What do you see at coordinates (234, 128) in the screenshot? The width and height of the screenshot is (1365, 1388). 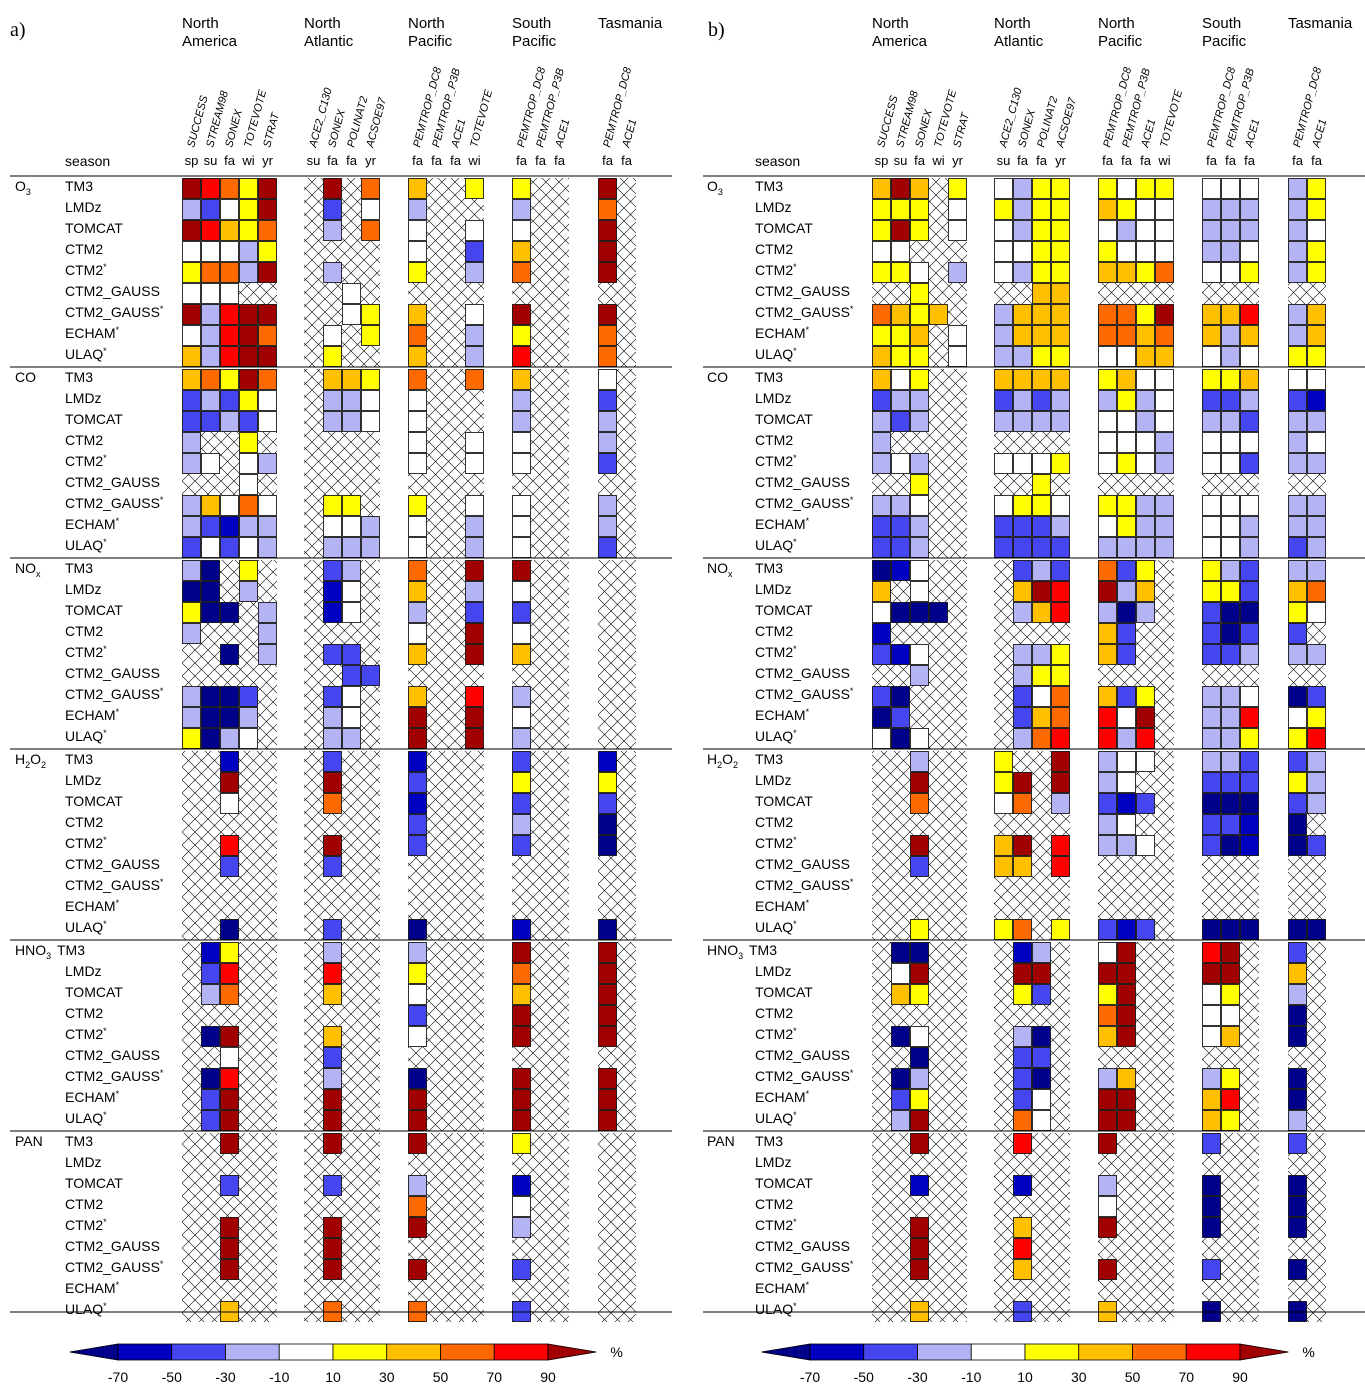 I see `campaign-label: SONEX` at bounding box center [234, 128].